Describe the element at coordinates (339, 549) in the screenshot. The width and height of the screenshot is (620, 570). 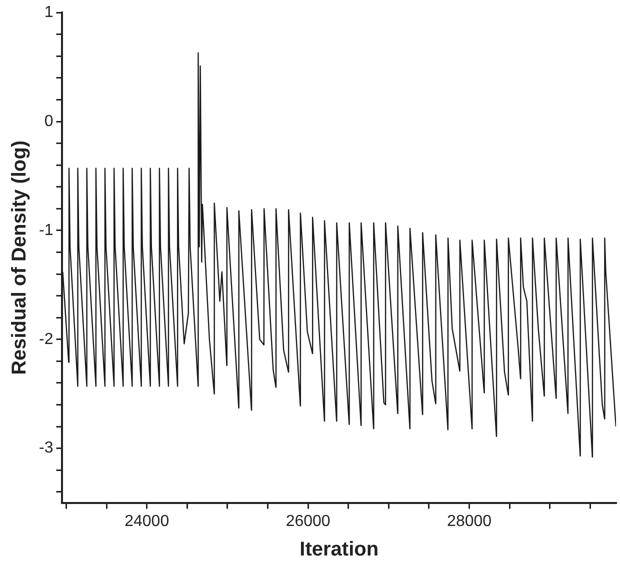
I see `x-axis-title: Iteration` at that location.